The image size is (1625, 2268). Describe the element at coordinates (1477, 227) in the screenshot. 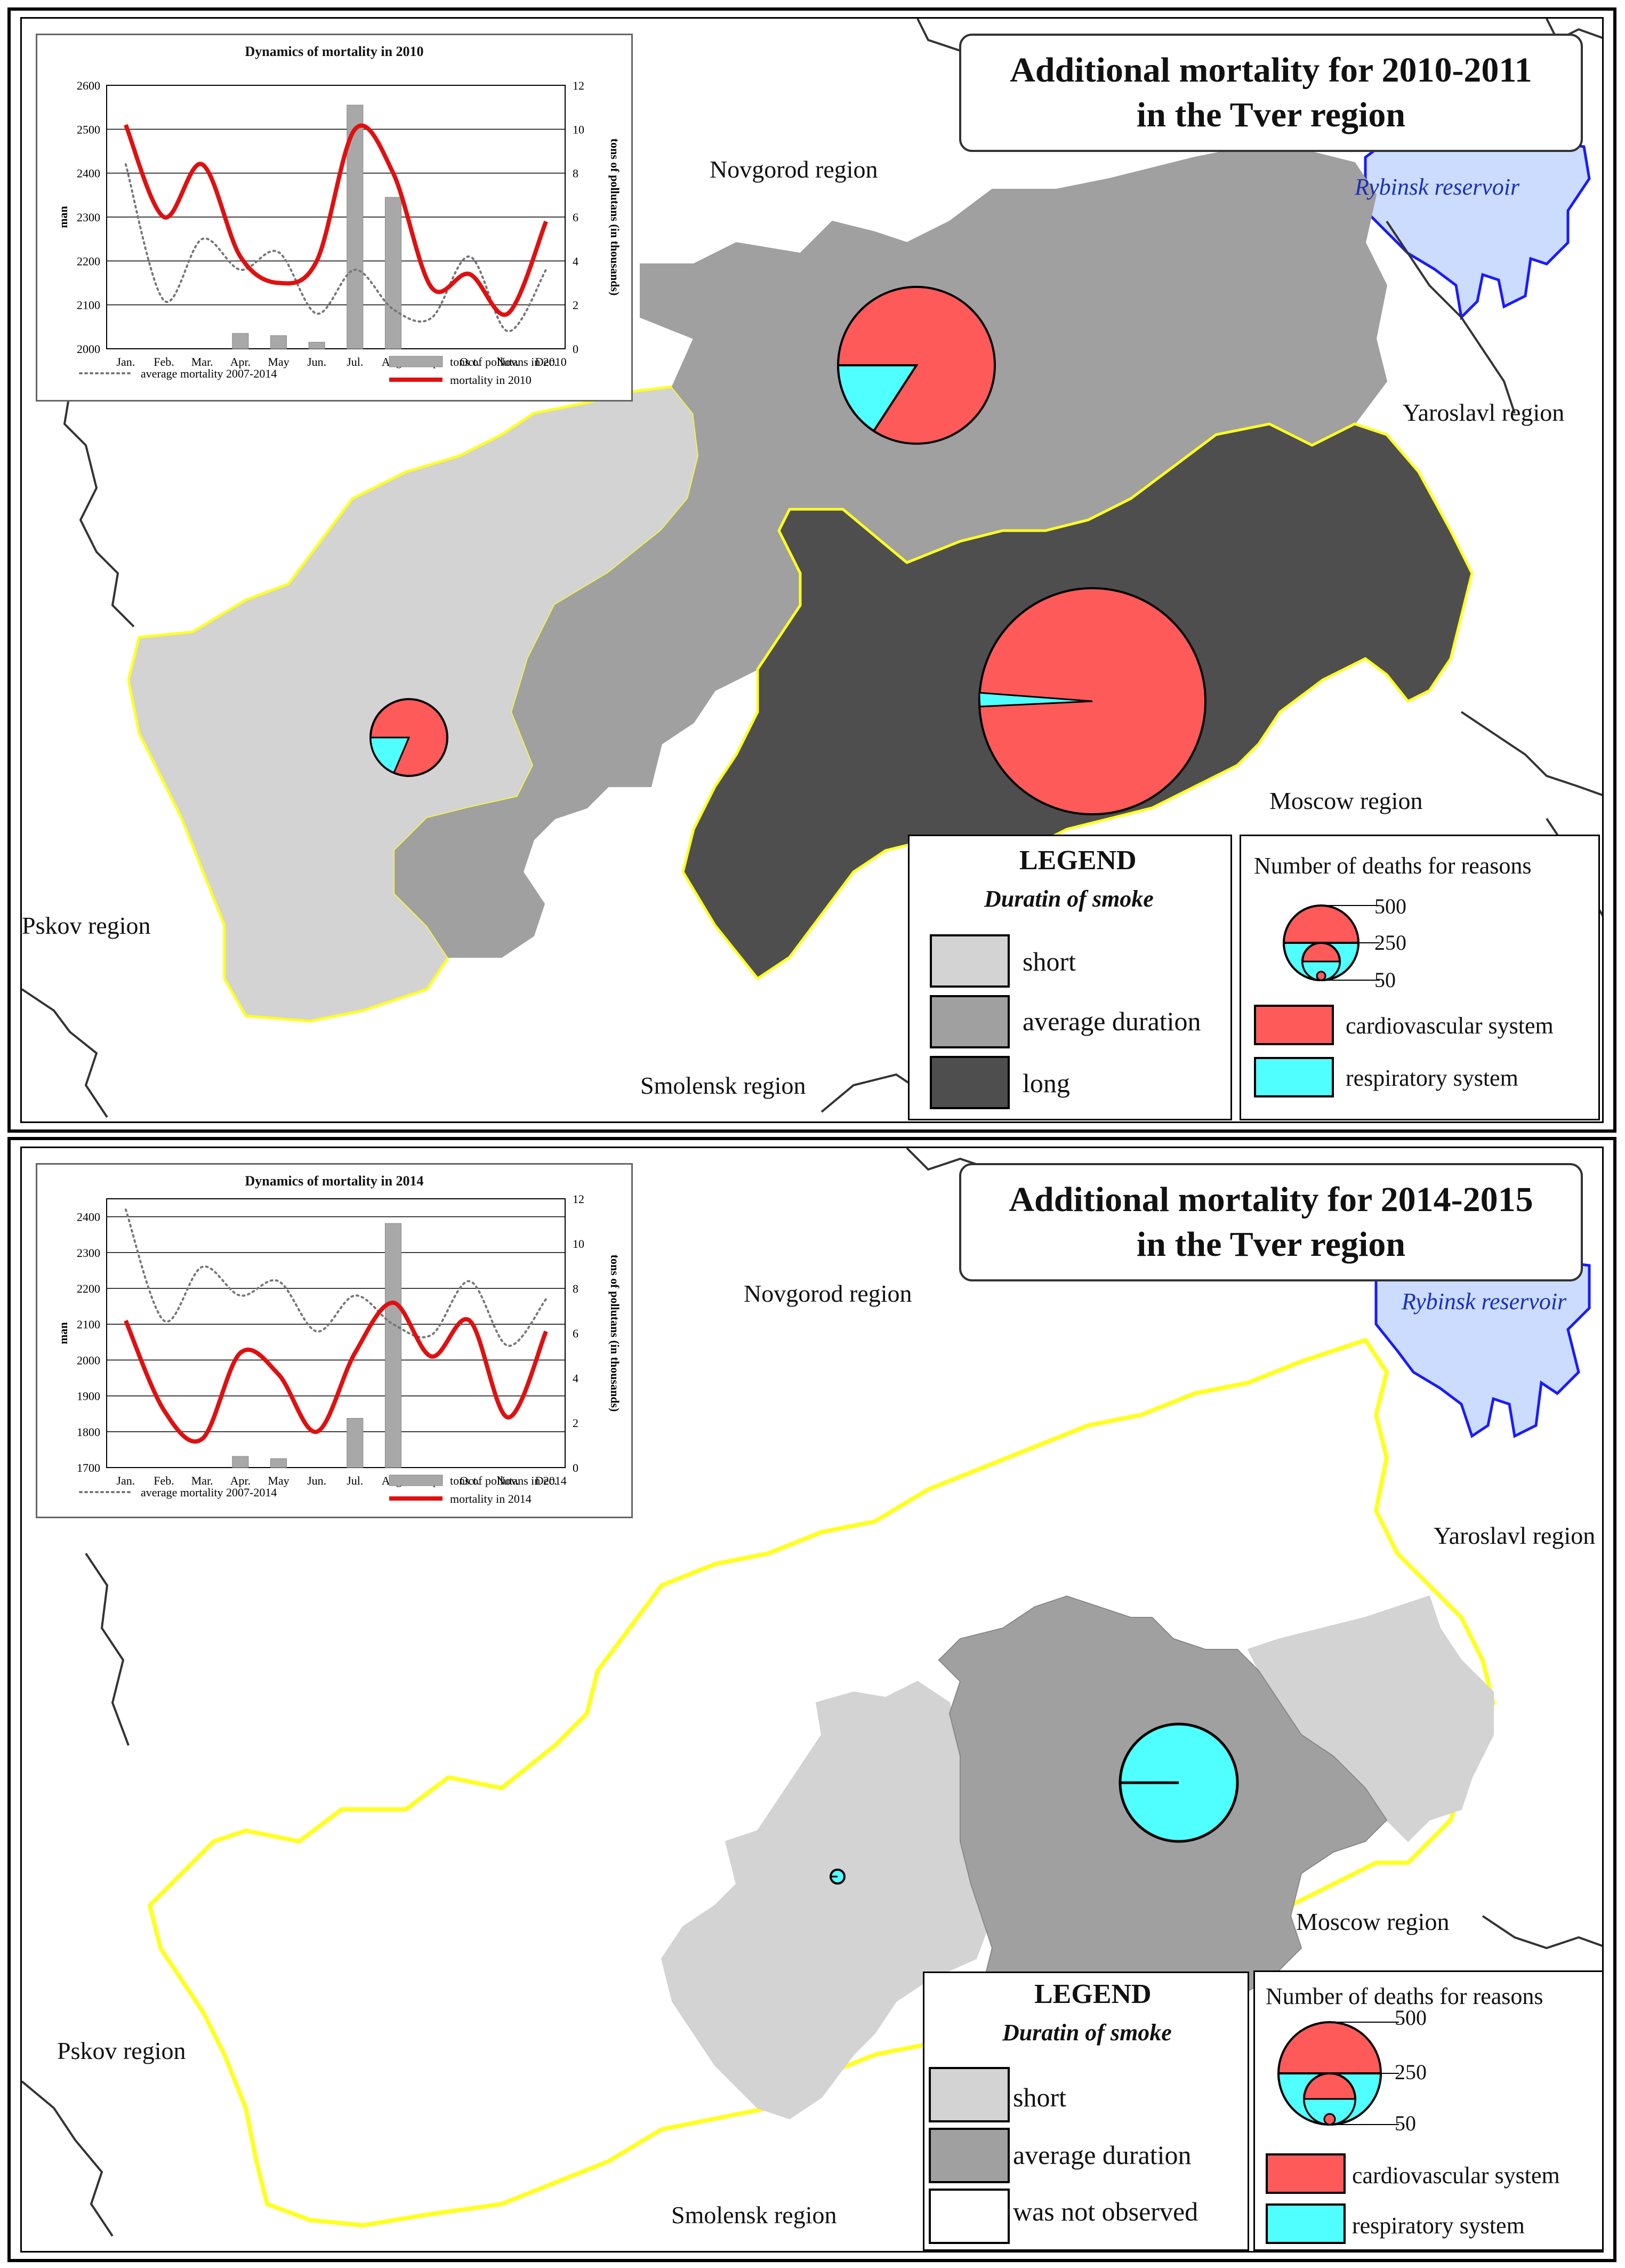

I see `reservoir` at that location.